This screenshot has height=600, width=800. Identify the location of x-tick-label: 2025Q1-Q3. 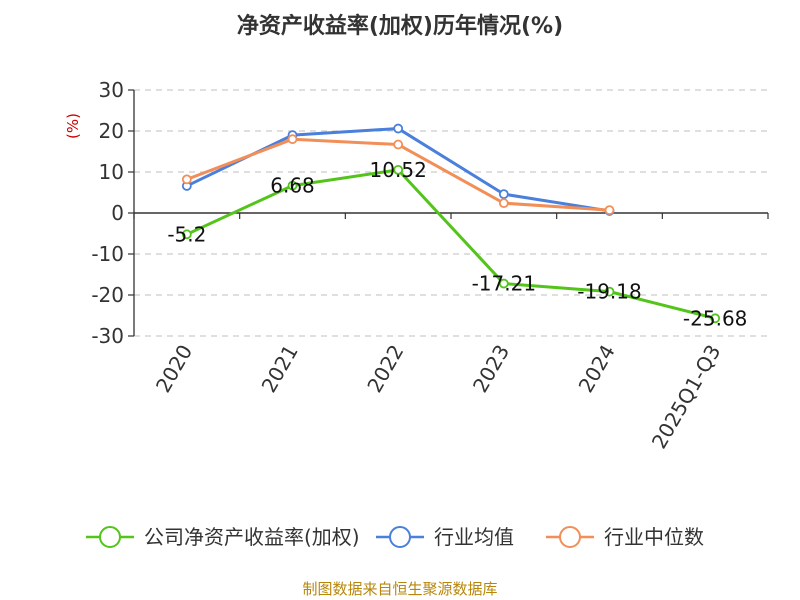
(686, 397).